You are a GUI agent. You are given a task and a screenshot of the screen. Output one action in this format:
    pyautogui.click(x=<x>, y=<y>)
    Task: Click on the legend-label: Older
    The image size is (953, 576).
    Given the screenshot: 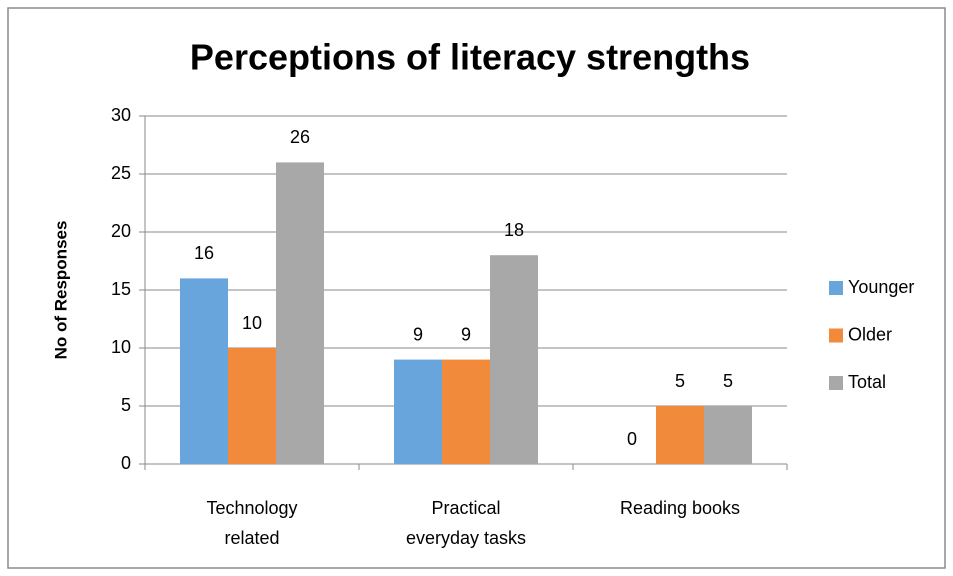 What is the action you would take?
    pyautogui.click(x=870, y=334)
    